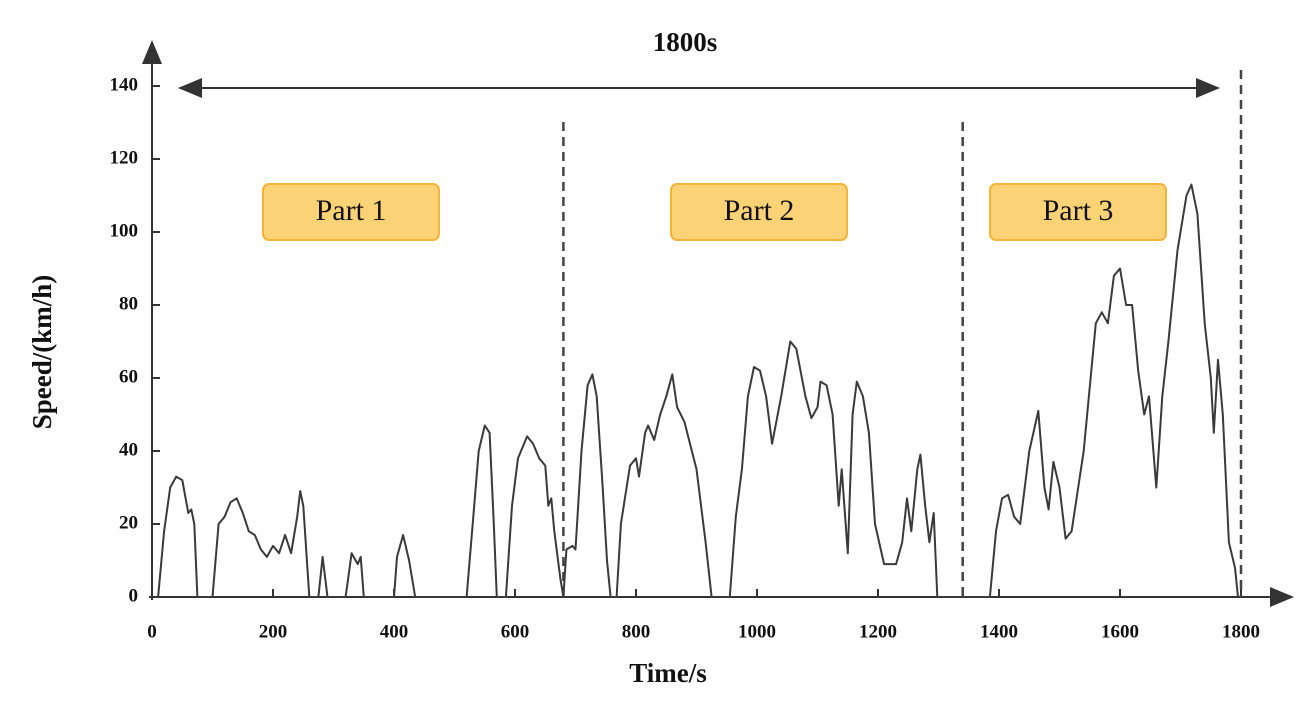  Describe the element at coordinates (1241, 631) in the screenshot. I see `x-tick-label: 1800` at that location.